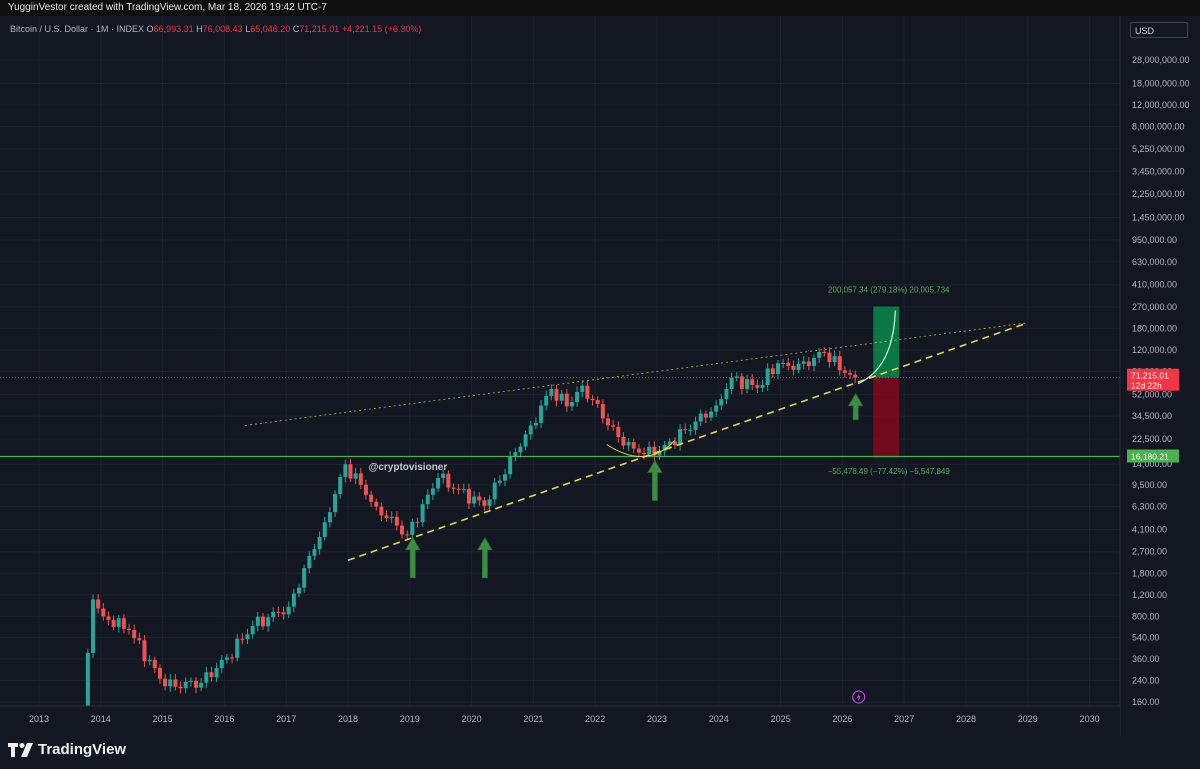 The image size is (1200, 769). Describe the element at coordinates (1154, 350) in the screenshot. I see `price-axis-label: 120,000.00` at that location.